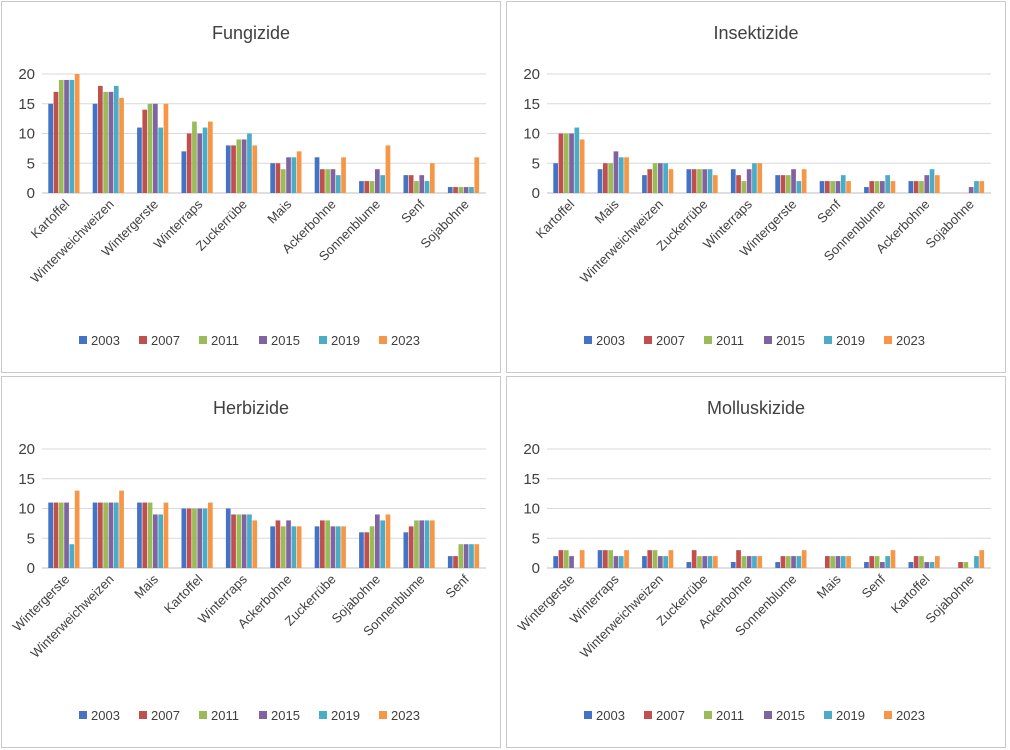  I want to click on bar-sonnenblume-2019, so click(799, 562).